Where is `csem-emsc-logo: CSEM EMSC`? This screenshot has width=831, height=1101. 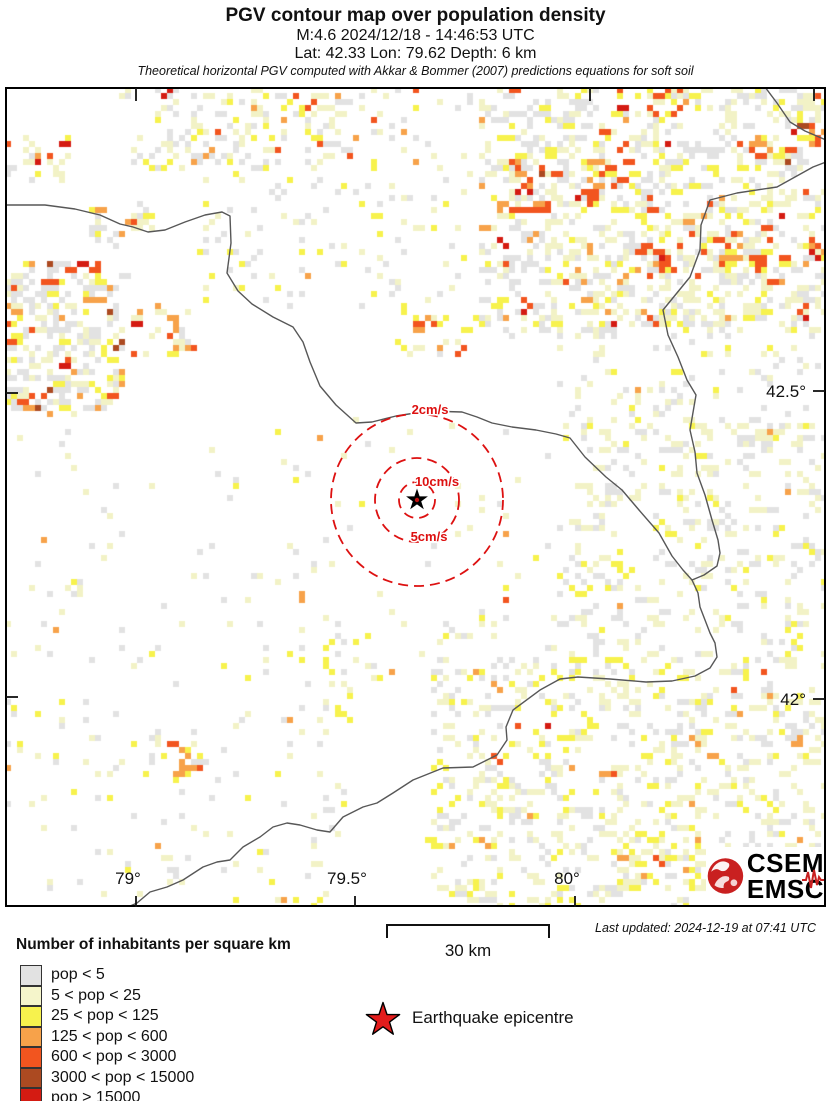 csem-emsc-logo: CSEM EMSC is located at coordinates (765, 876).